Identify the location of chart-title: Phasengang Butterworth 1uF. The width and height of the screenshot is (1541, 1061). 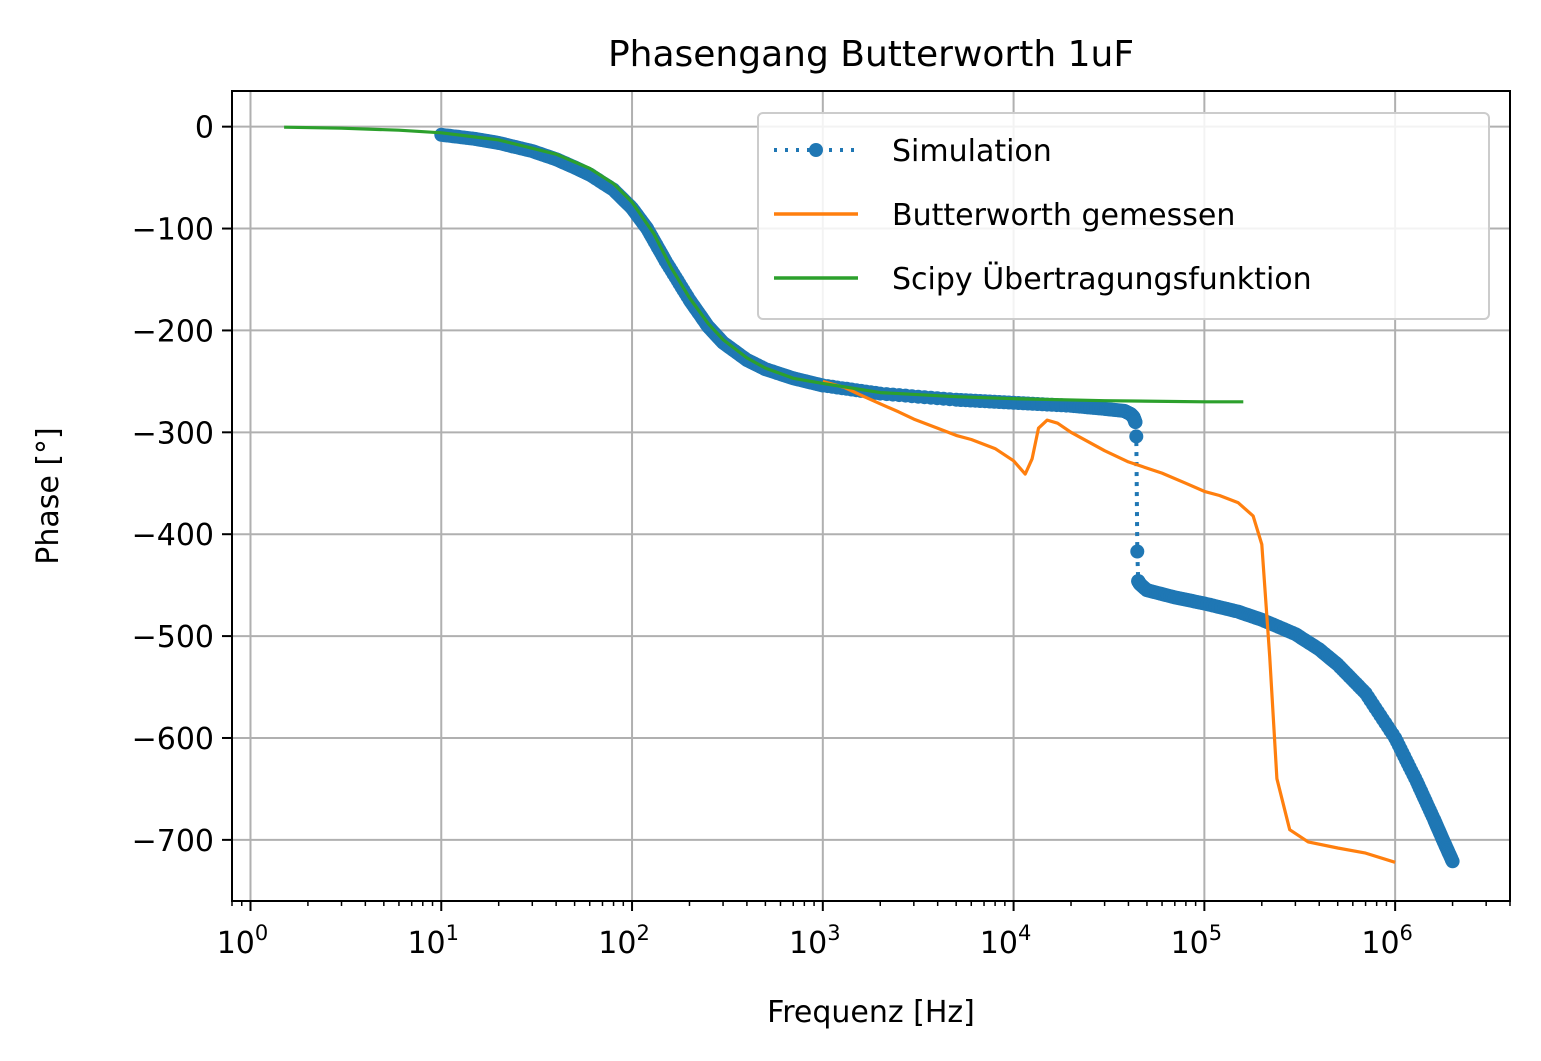
(871, 54).